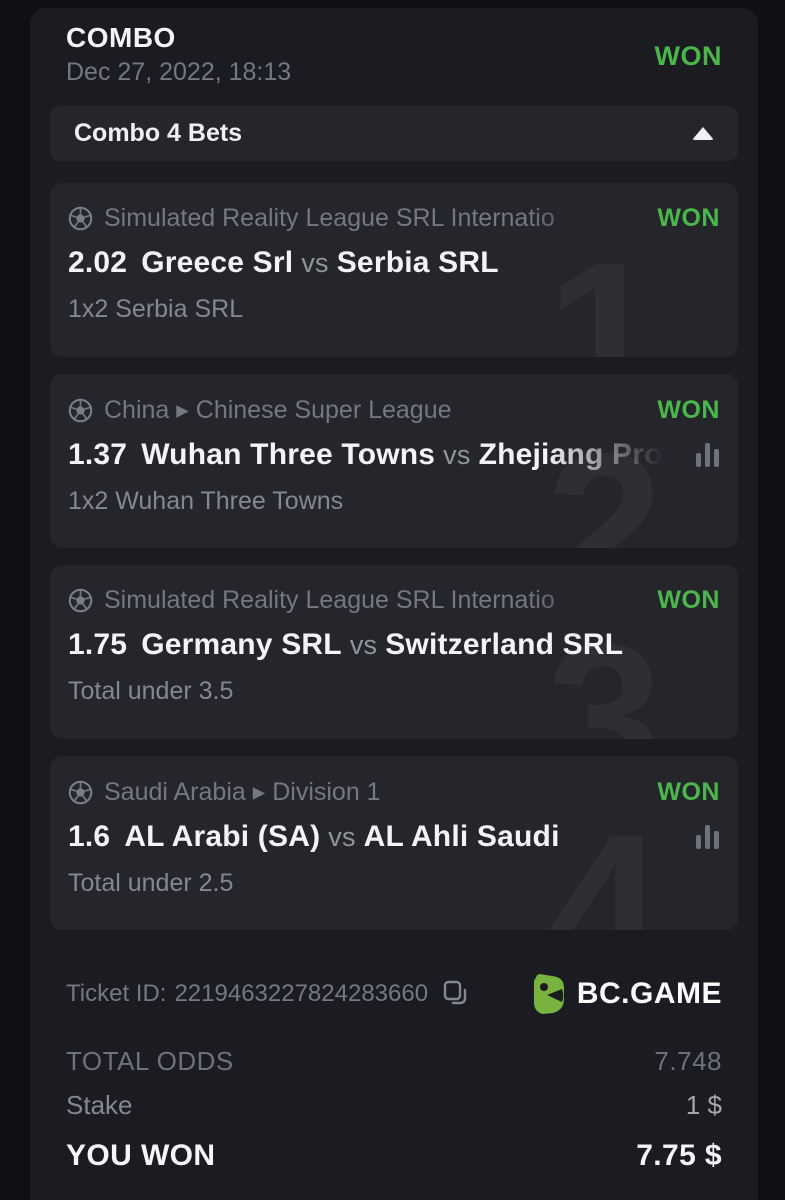  I want to click on ticket-header: COMBO Dec 27, 2022, 18:13 WON, so click(394, 48).